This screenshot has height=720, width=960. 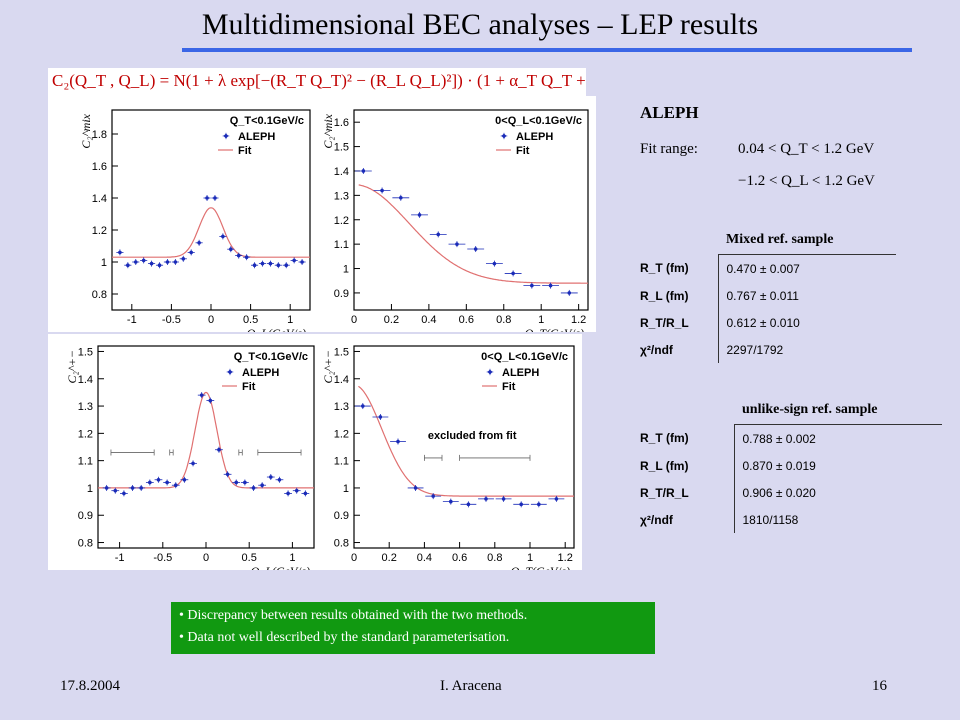 I want to click on y-tick-label: 1.3, so click(x=85, y=407).